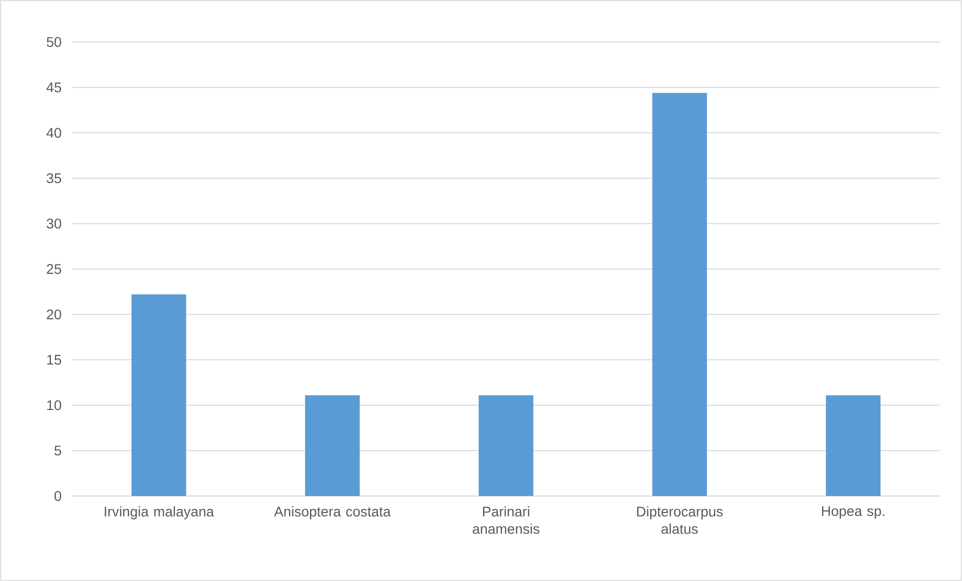  What do you see at coordinates (54, 223) in the screenshot?
I see `y-tick-label: 30` at bounding box center [54, 223].